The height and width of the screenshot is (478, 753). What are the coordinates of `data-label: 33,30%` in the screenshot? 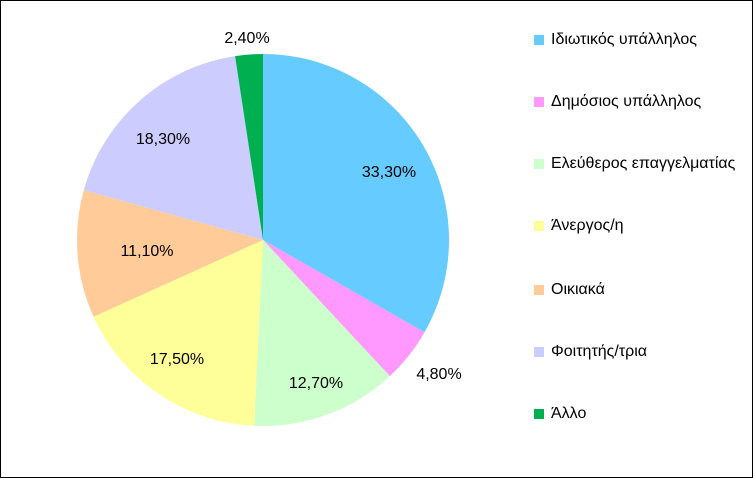 It's located at (389, 172).